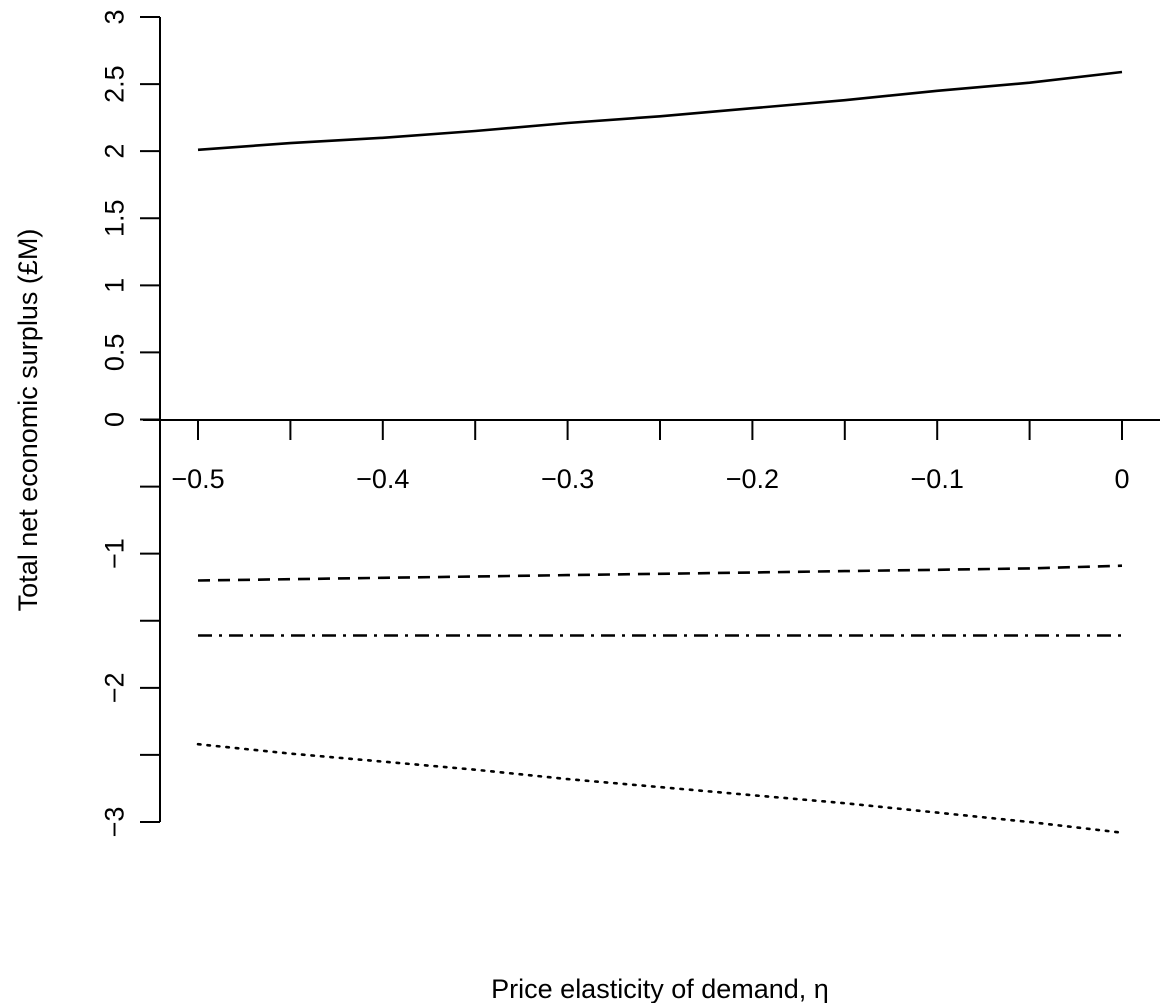  What do you see at coordinates (660, 988) in the screenshot?
I see `x-axis-title: Price elasticity of demand, η` at bounding box center [660, 988].